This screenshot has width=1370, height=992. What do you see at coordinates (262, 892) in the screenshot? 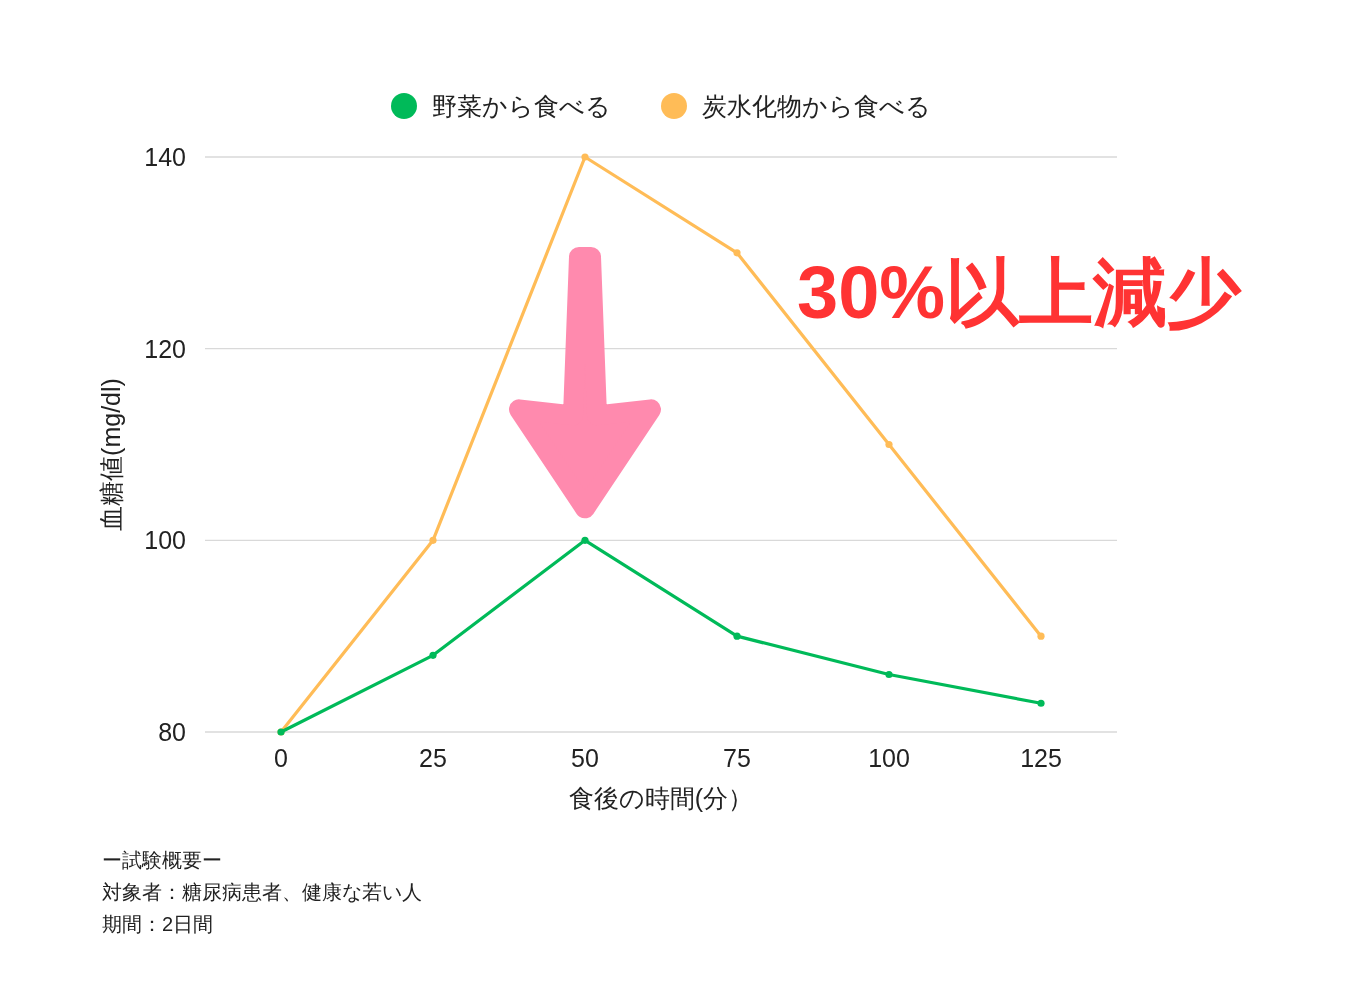
I see `text: 対象者：糖尿病患者、健康な若い人` at bounding box center [262, 892].